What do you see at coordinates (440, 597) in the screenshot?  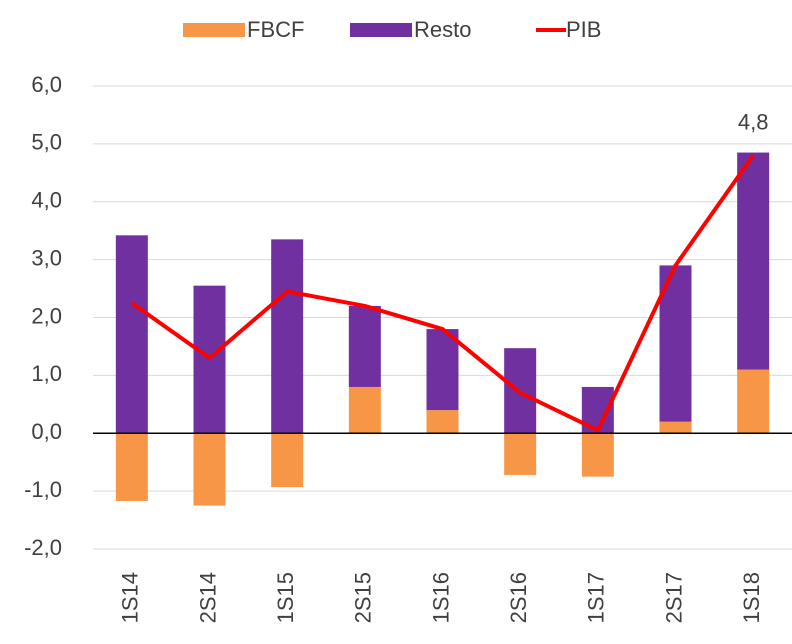 I see `x-tick-label: 1S16` at bounding box center [440, 597].